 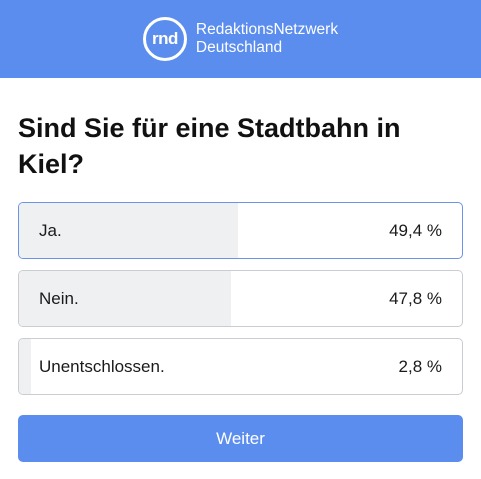 I want to click on brand-line-2: Deutschland, so click(x=239, y=47).